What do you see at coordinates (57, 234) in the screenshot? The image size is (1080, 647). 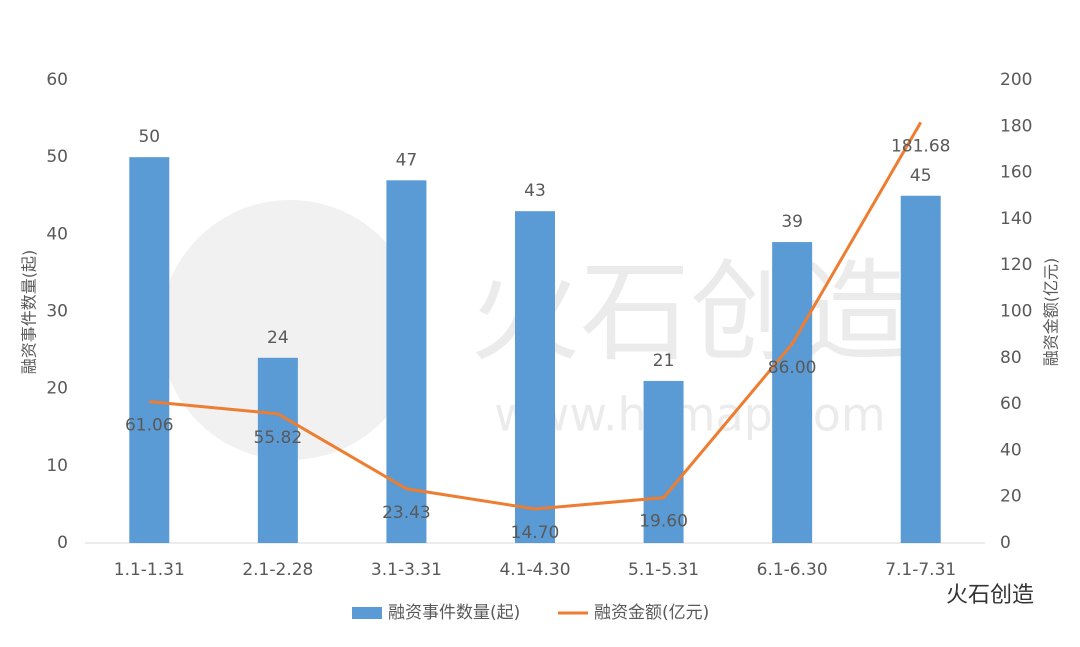 I see `y-tick-label: 40` at bounding box center [57, 234].